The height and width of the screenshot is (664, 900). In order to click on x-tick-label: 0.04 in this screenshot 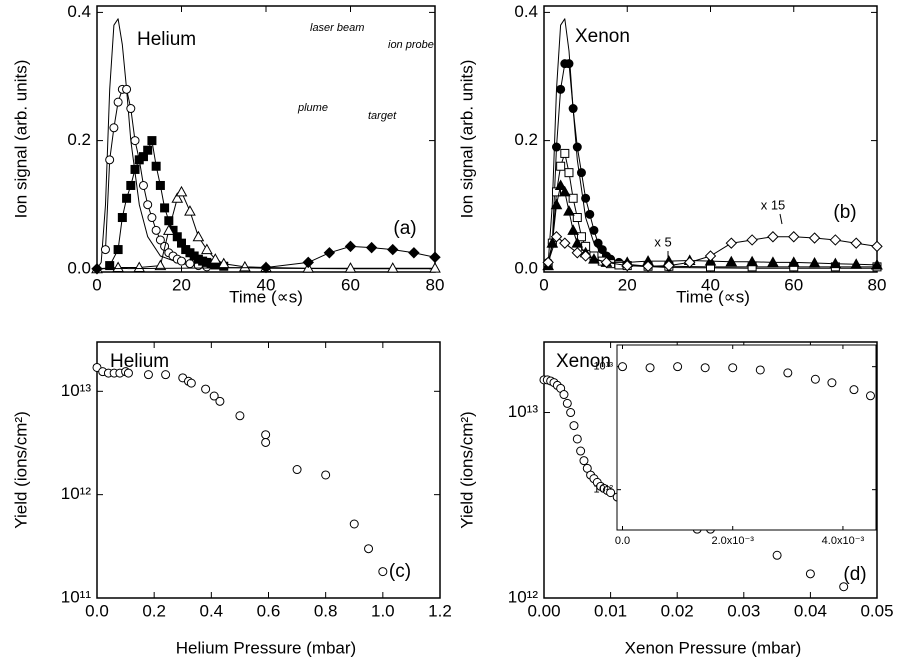, I will do `click(810, 610)`.